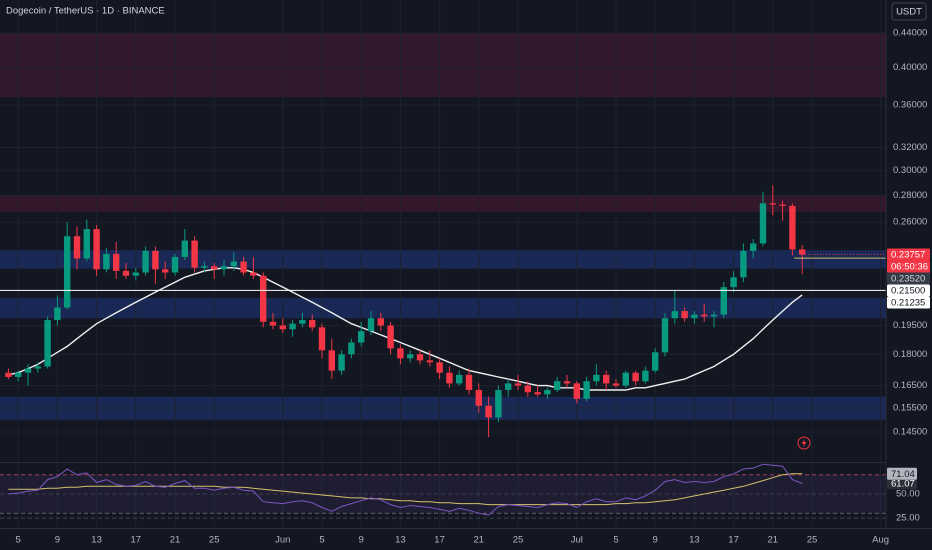 The image size is (932, 550). Describe the element at coordinates (908, 279) in the screenshot. I see `price-tag: 0.23520` at that location.